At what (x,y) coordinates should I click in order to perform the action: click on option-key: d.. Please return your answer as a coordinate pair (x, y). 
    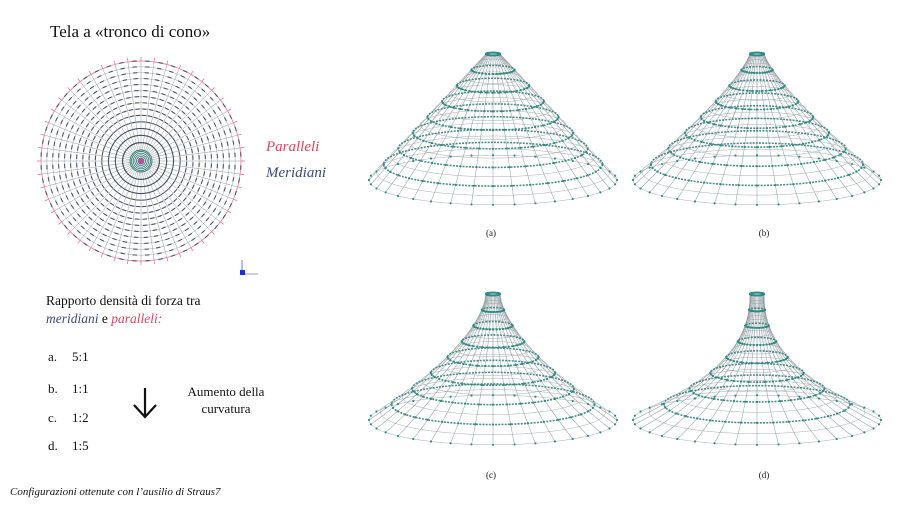
    Looking at the image, I should click on (53, 445).